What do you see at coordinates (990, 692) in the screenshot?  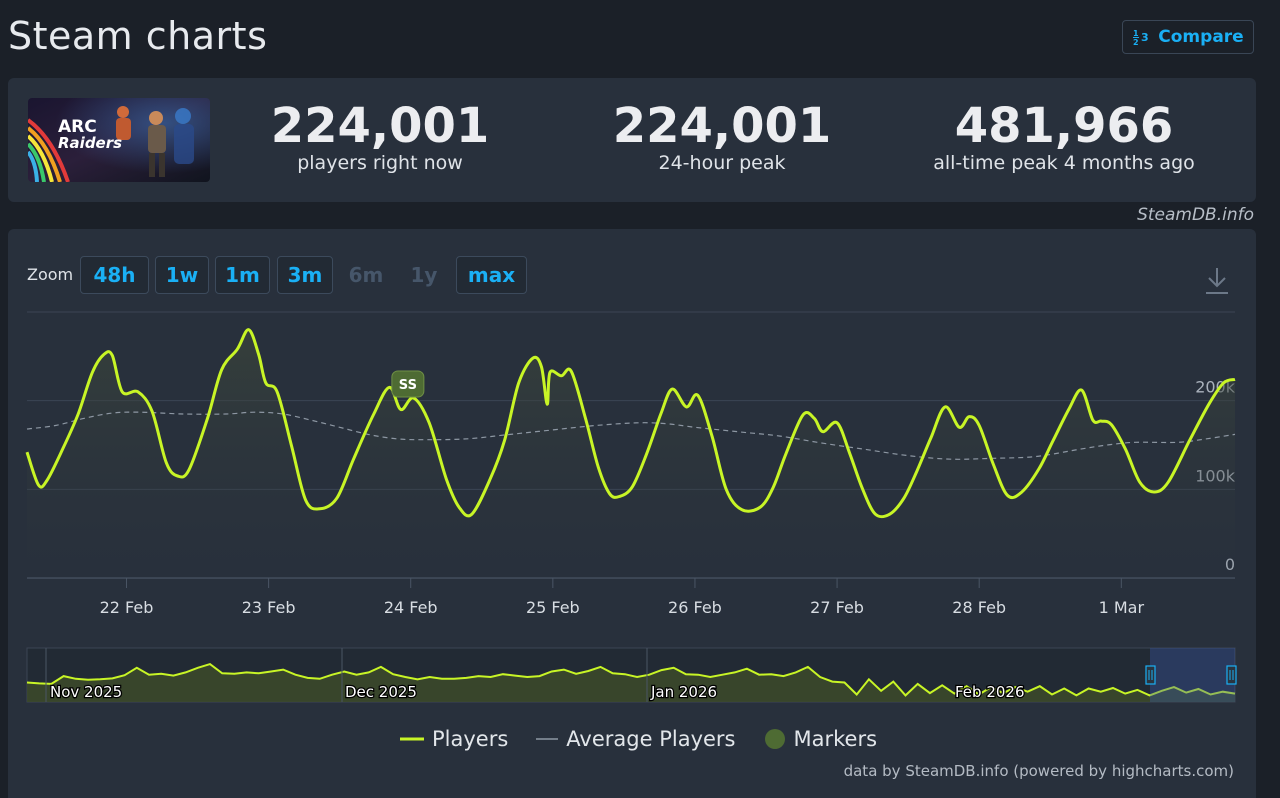 I see `navigator-label: Feb 2026` at bounding box center [990, 692].